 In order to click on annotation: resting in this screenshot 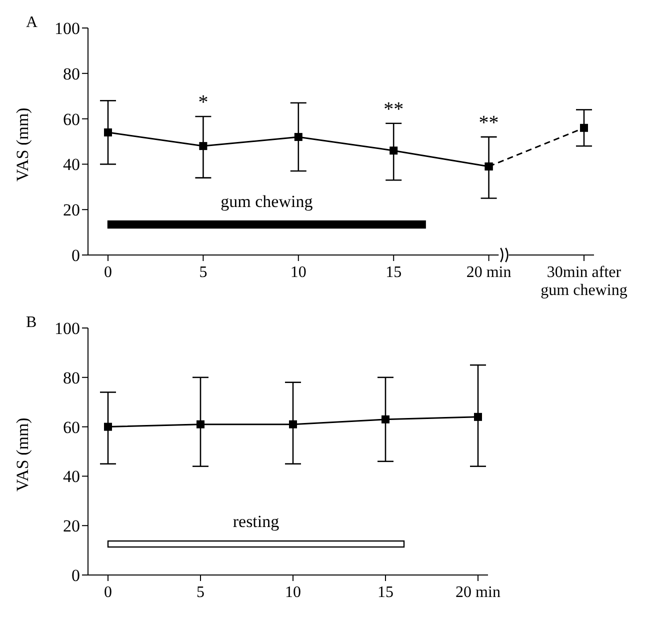, I will do `click(256, 521)`.